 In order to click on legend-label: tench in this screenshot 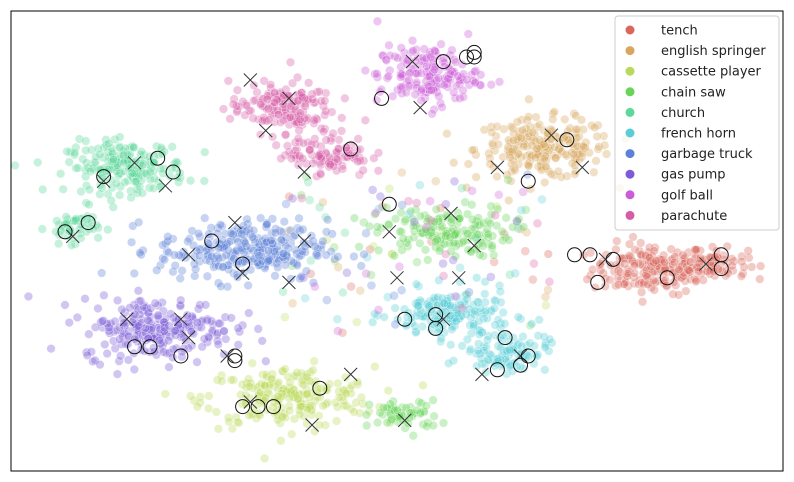, I will do `click(679, 31)`.